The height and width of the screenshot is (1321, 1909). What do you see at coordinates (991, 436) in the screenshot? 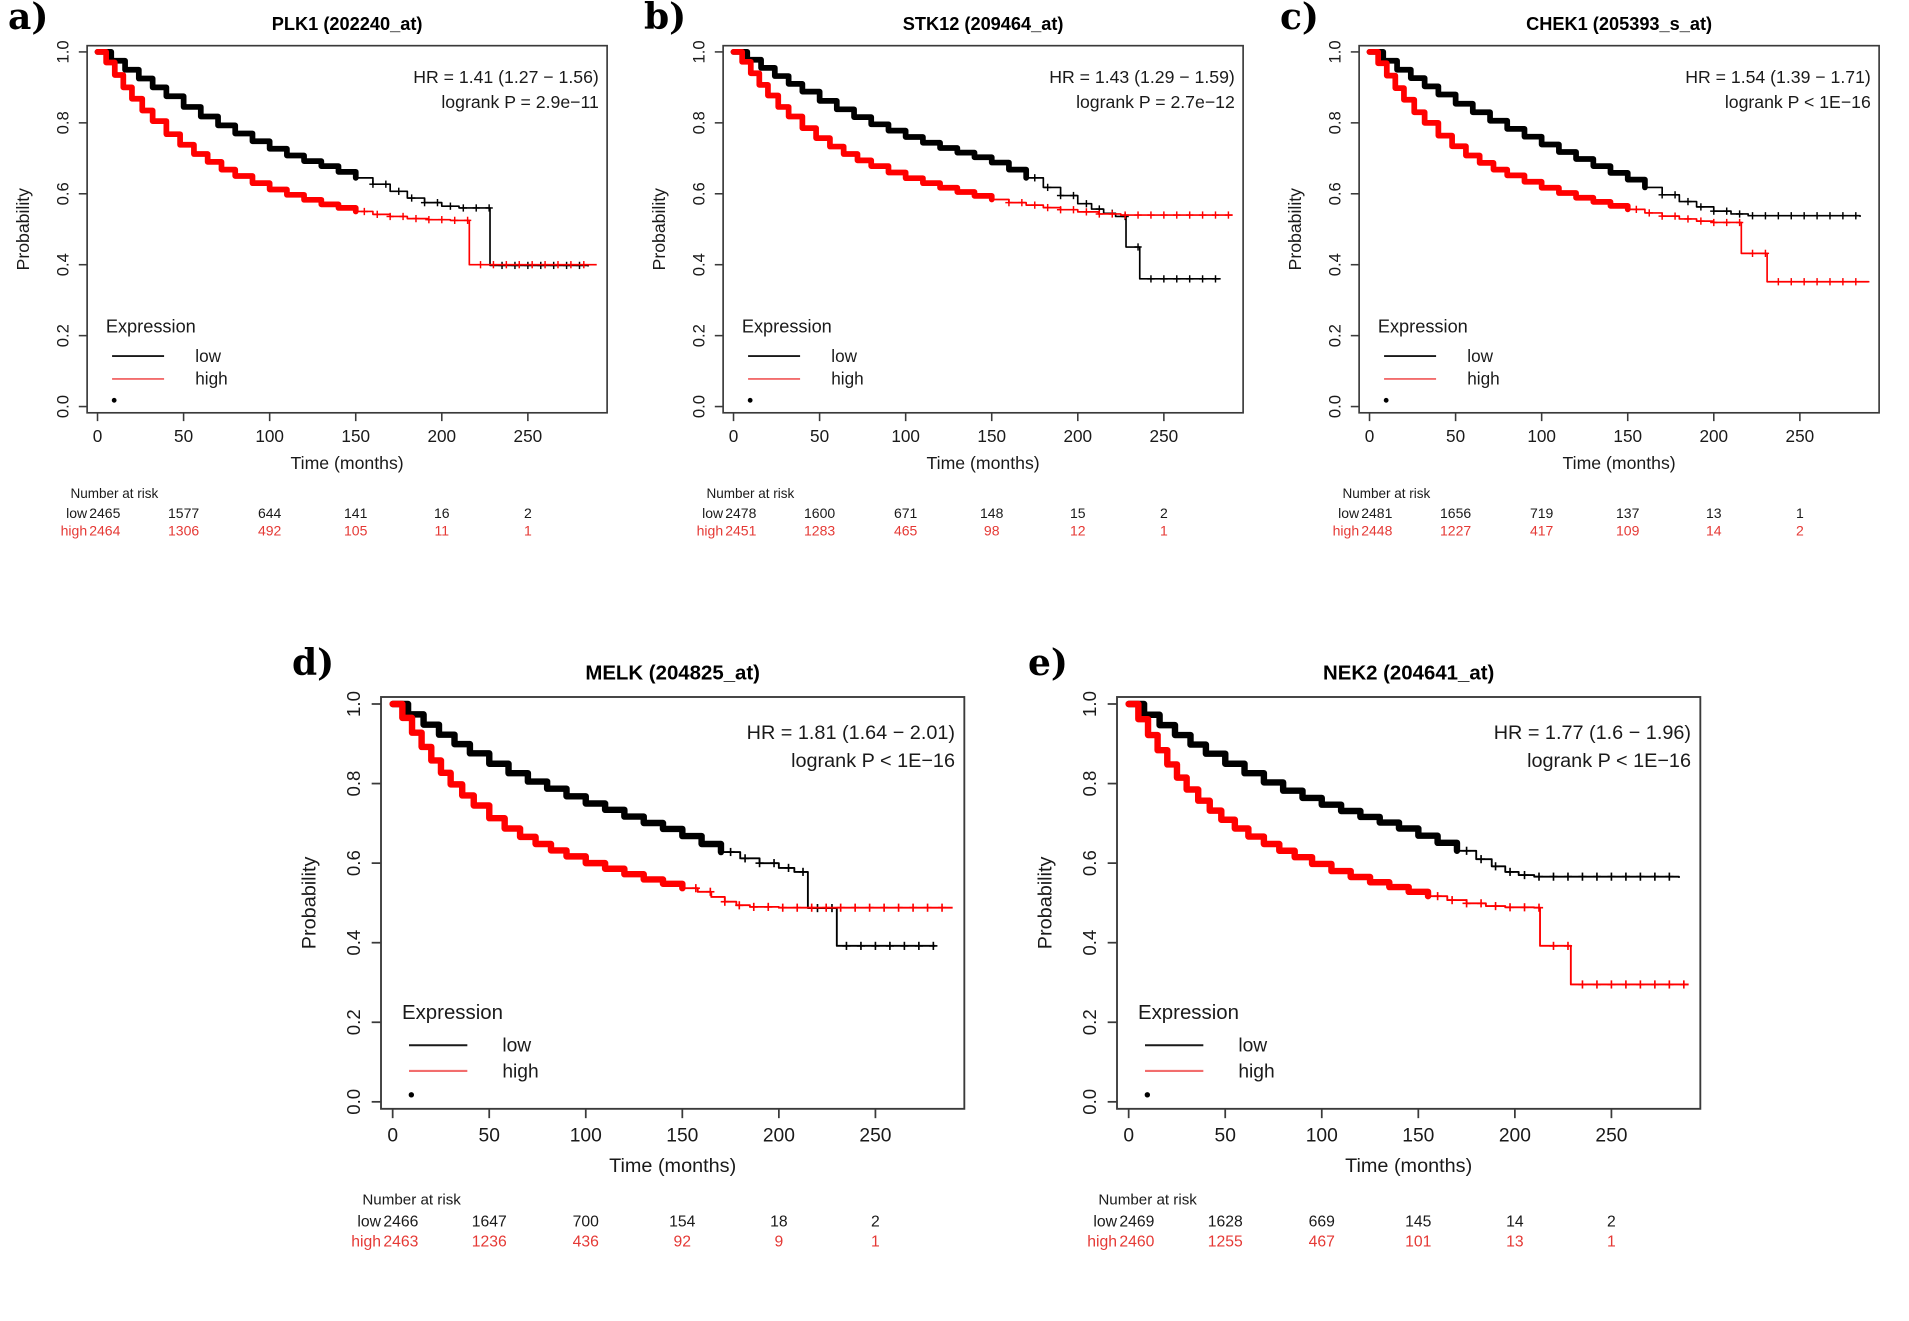
I see `x-tick-label: 150` at bounding box center [991, 436].